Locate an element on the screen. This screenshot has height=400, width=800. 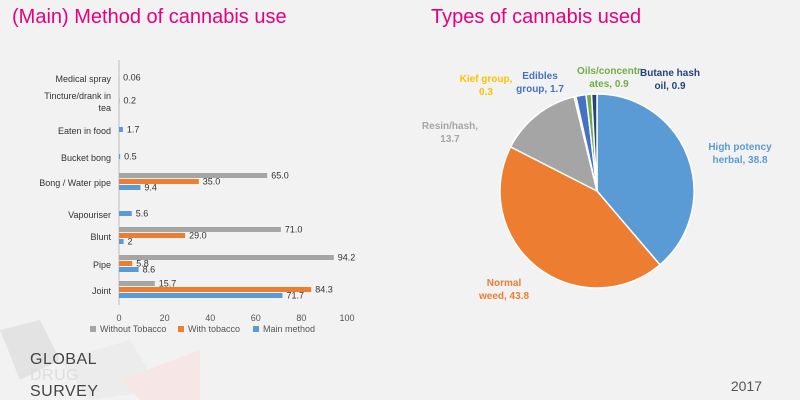
category-label: Pipe is located at coordinates (102, 265).